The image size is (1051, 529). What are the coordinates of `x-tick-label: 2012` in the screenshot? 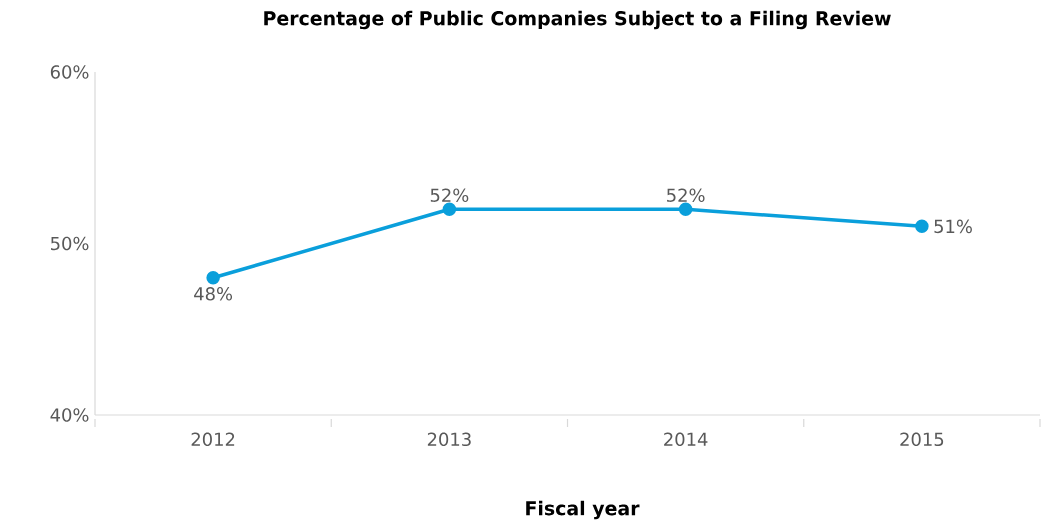 It's located at (213, 439).